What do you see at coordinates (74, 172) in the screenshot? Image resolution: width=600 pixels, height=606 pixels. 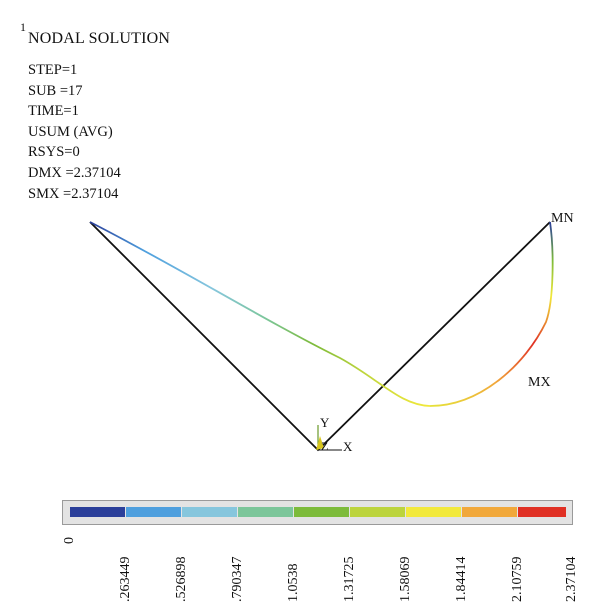 I see `info-dmx: DMX =2.37104` at bounding box center [74, 172].